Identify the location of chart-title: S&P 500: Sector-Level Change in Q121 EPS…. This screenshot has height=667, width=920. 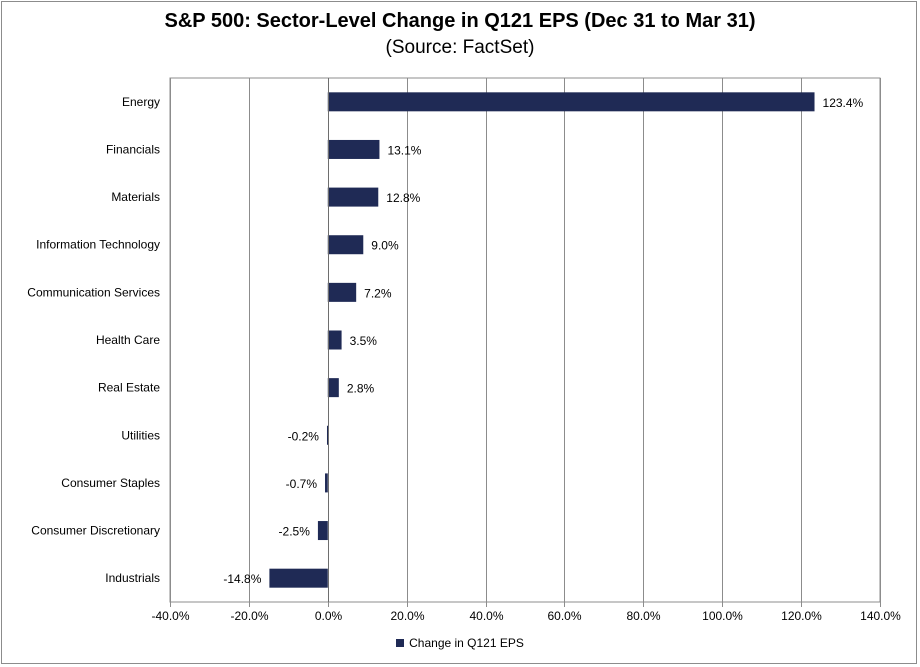
(460, 21).